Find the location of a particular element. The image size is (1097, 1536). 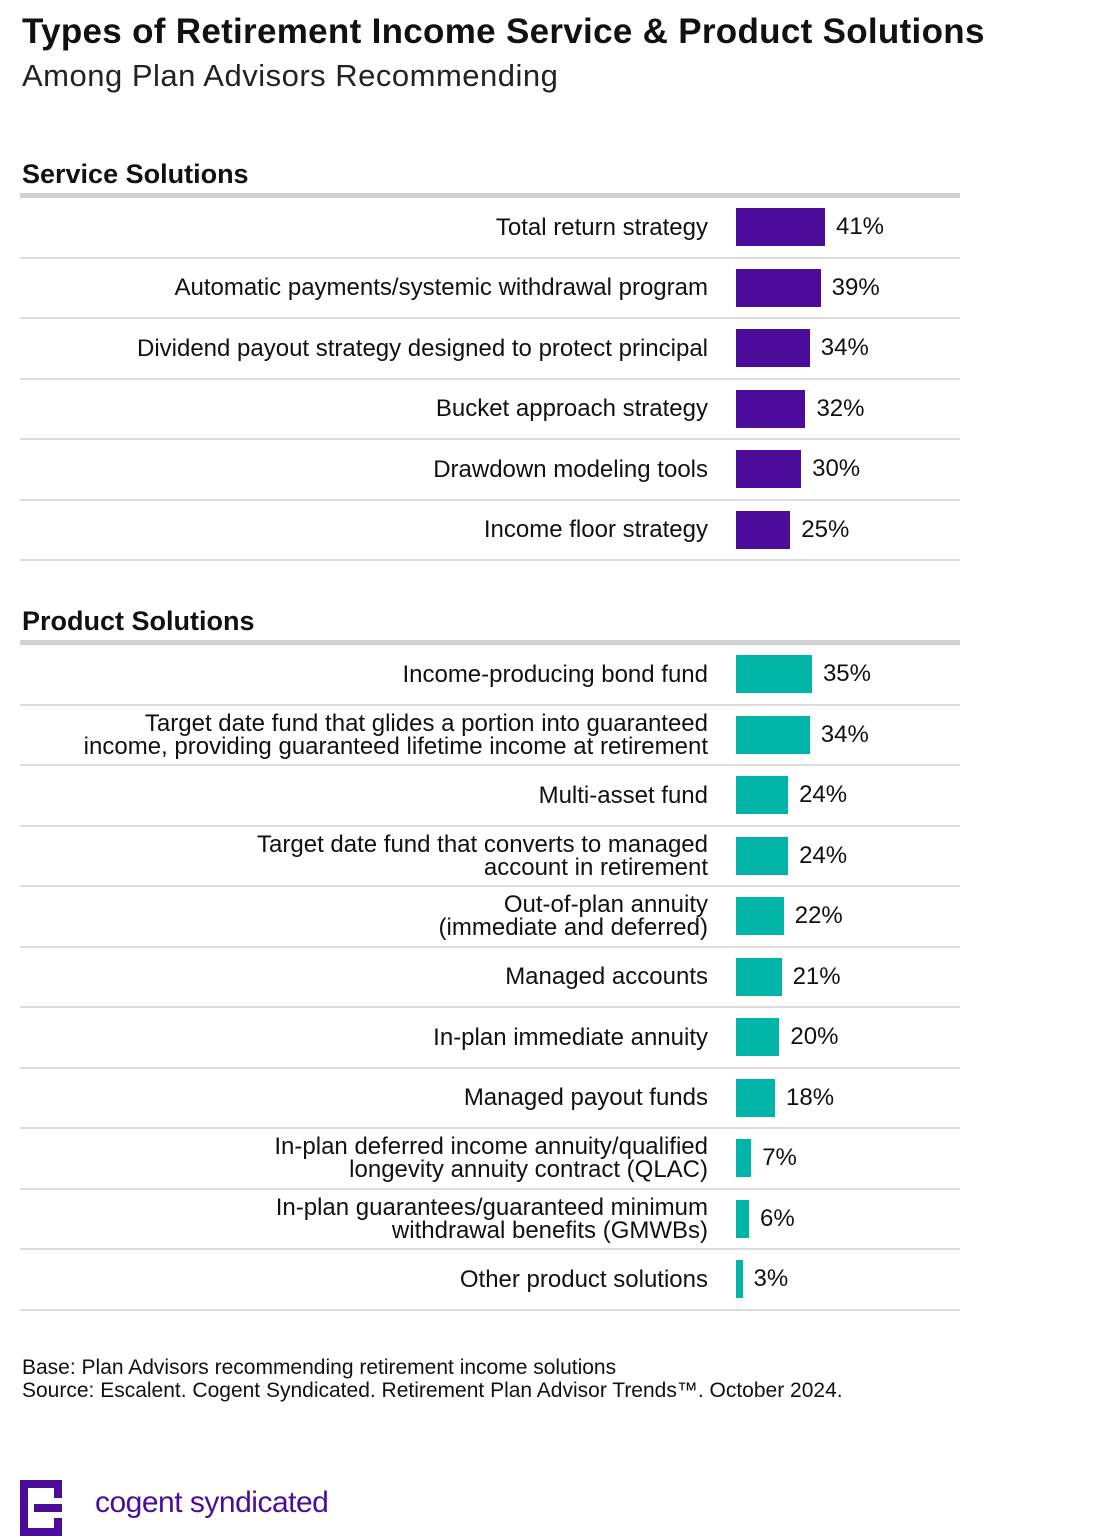

category-label: Bucket approach strategy is located at coordinates (571, 409).